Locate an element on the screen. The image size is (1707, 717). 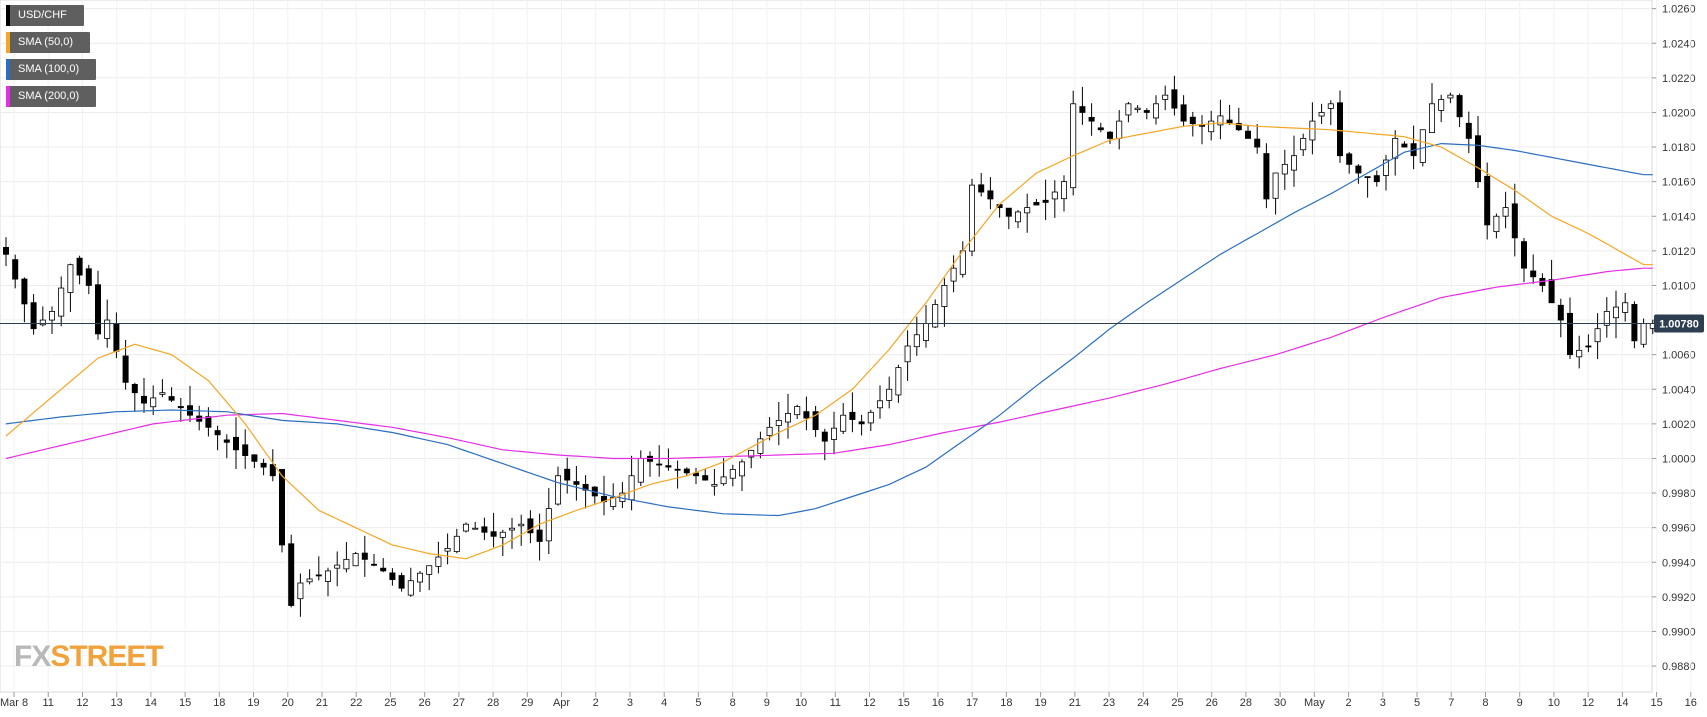
x-tick-label: 21 is located at coordinates (1075, 703).